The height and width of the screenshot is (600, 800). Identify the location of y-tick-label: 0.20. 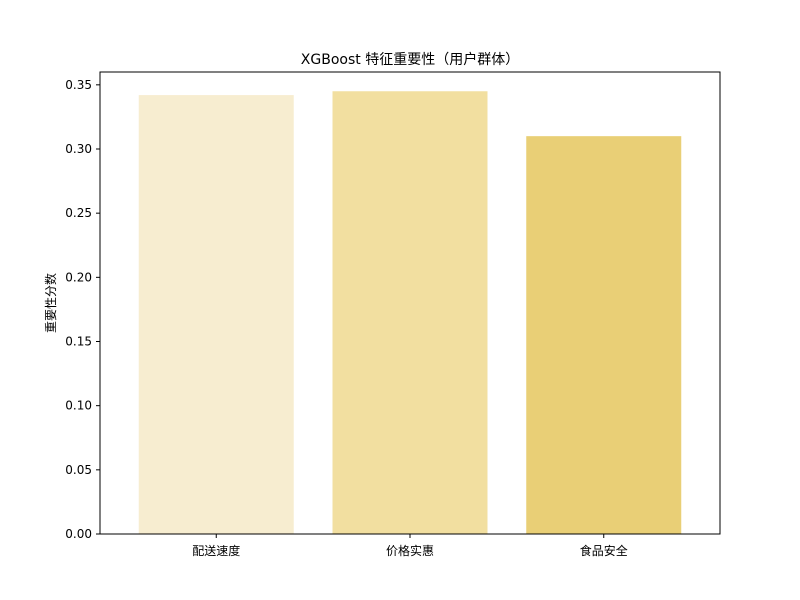
(78, 277).